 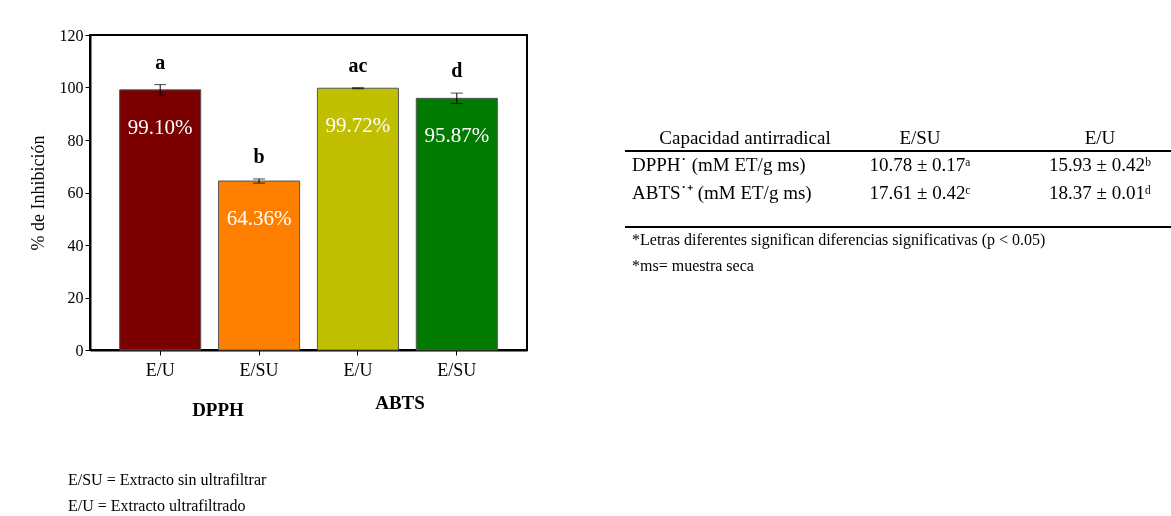 I want to click on y-tick-label: 0, so click(x=79, y=350).